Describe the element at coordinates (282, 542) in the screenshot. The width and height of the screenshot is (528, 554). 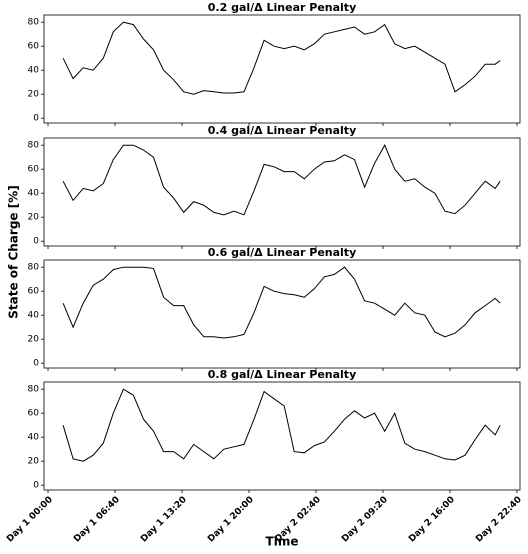
I see `x-axis-label: Time` at that location.